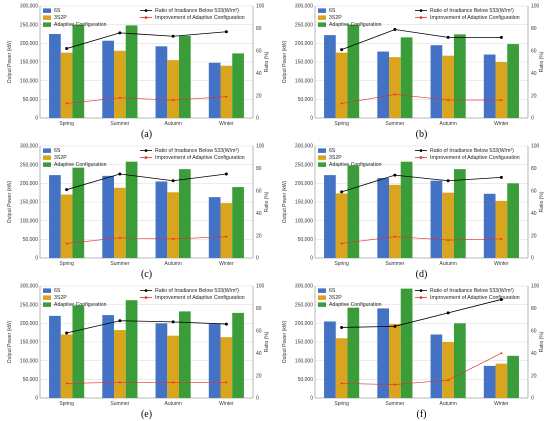 The image size is (550, 421). What do you see at coordinates (146, 134) in the screenshot?
I see `panel-label: (a)` at bounding box center [146, 134].